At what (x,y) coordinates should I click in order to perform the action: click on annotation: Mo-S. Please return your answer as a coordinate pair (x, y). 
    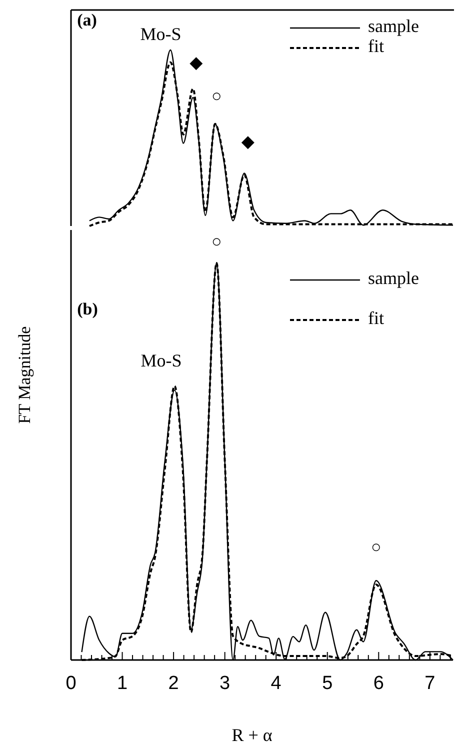
    Looking at the image, I should click on (161, 360).